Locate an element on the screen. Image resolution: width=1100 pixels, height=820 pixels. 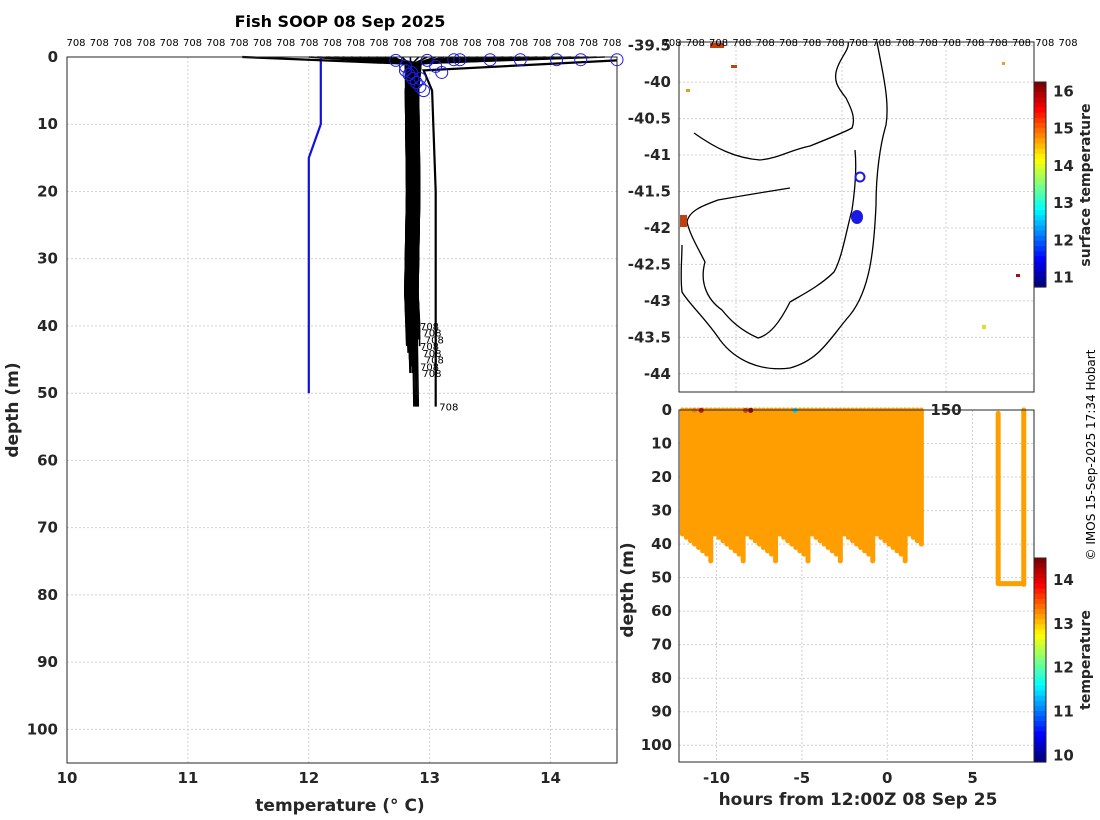
br-y-axis-label: depth (m) is located at coordinates (628, 589).